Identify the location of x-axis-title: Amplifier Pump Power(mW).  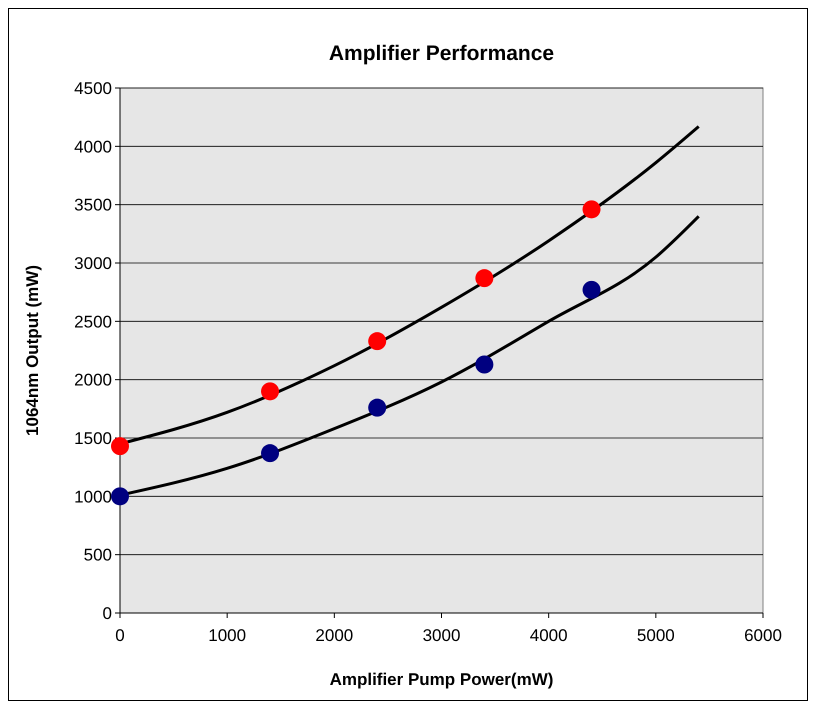
(442, 679).